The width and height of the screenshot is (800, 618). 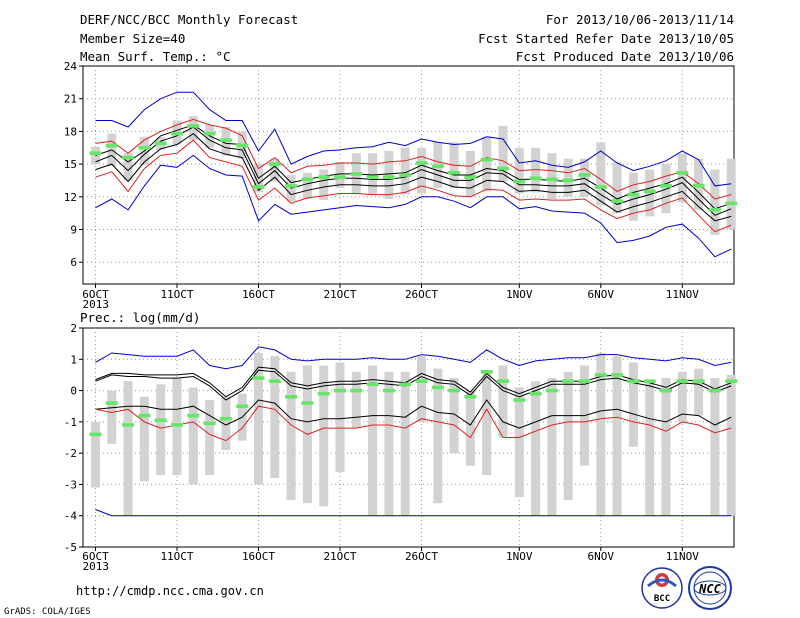 I want to click on y-tick-label: -2, so click(x=70, y=453).